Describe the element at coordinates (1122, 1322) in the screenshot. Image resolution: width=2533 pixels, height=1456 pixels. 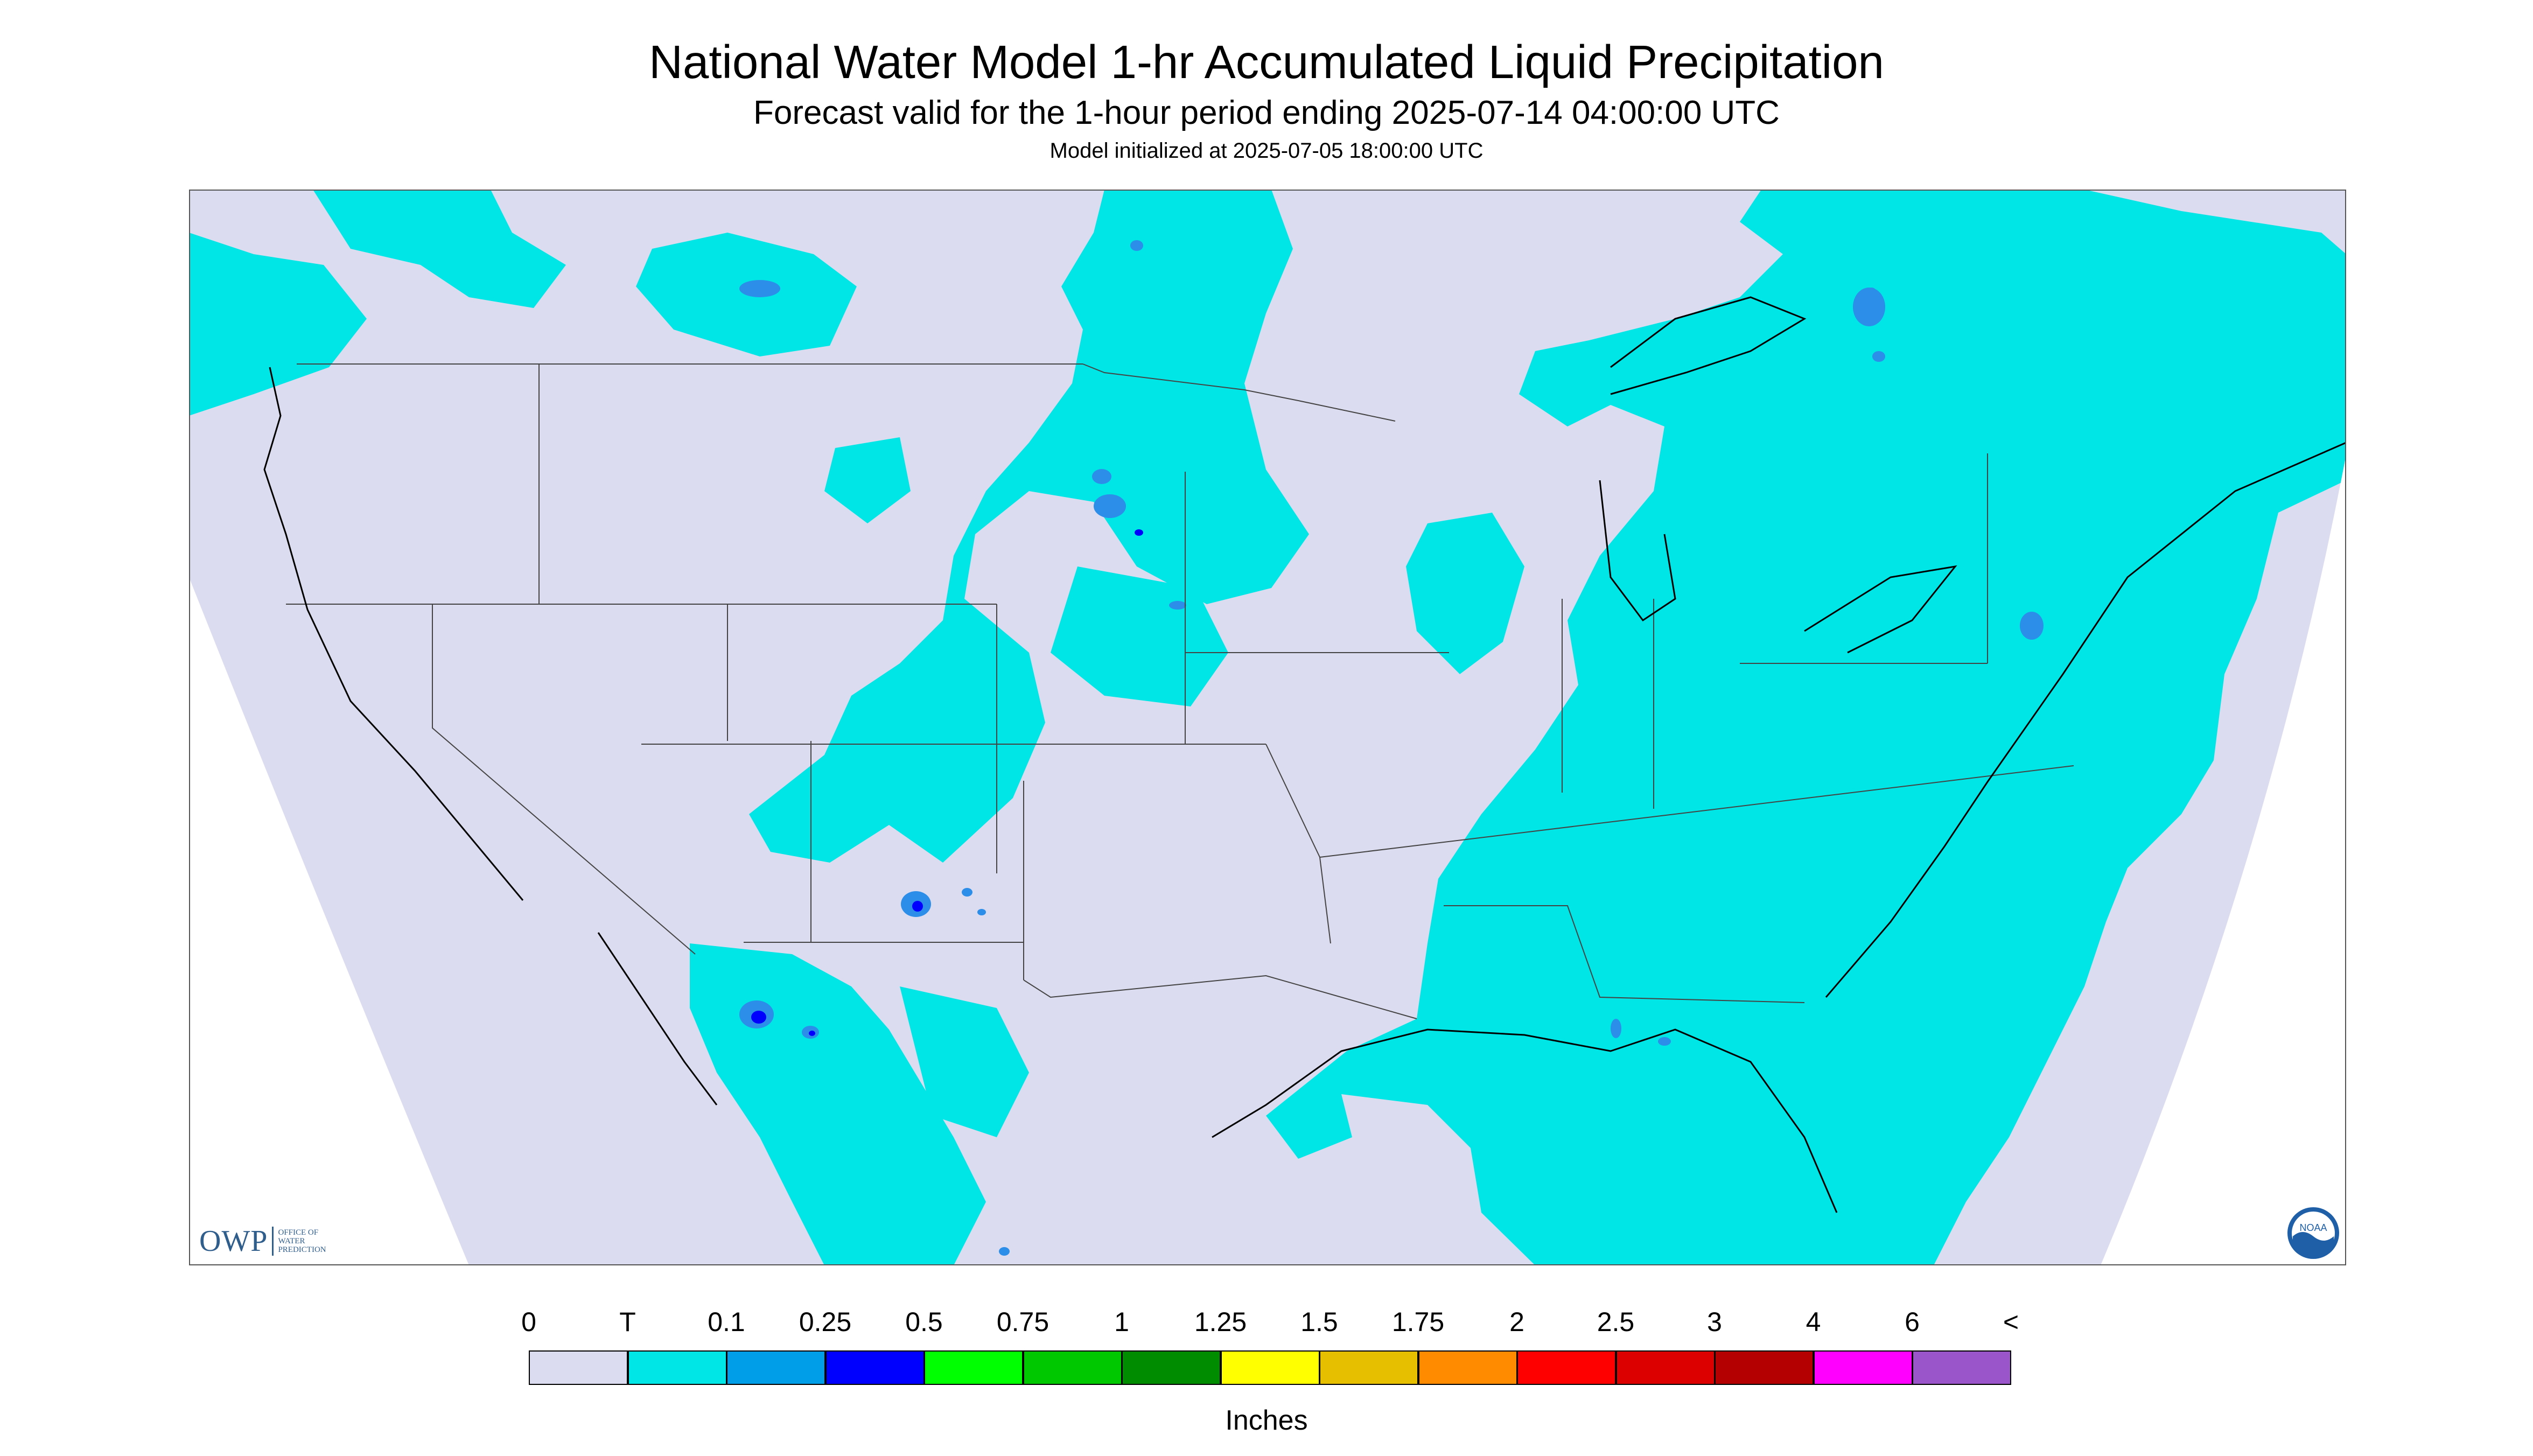
I see `legend-label: 1` at that location.